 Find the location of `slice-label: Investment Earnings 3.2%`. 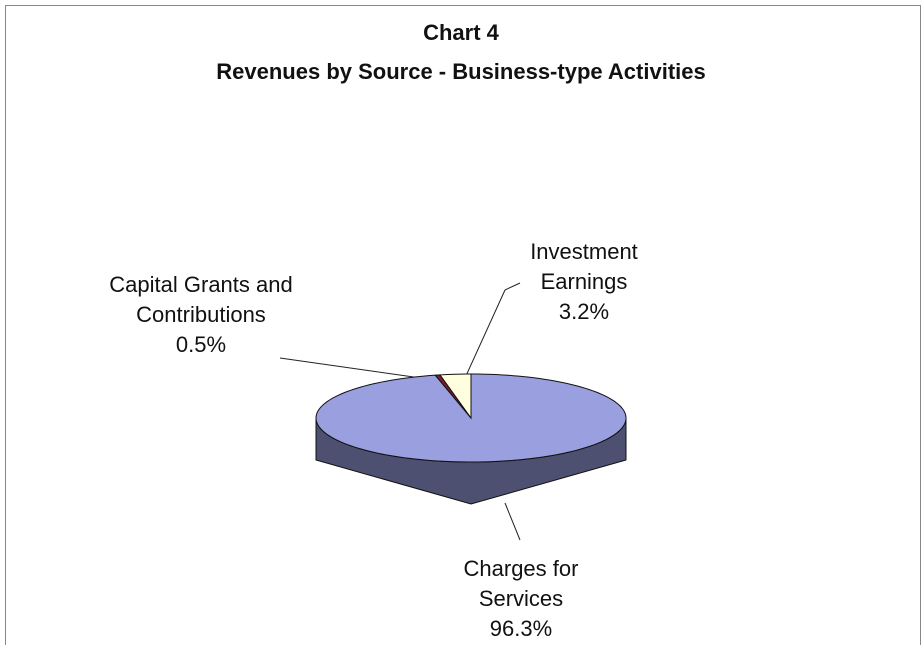

slice-label: Investment Earnings 3.2% is located at coordinates (584, 282).